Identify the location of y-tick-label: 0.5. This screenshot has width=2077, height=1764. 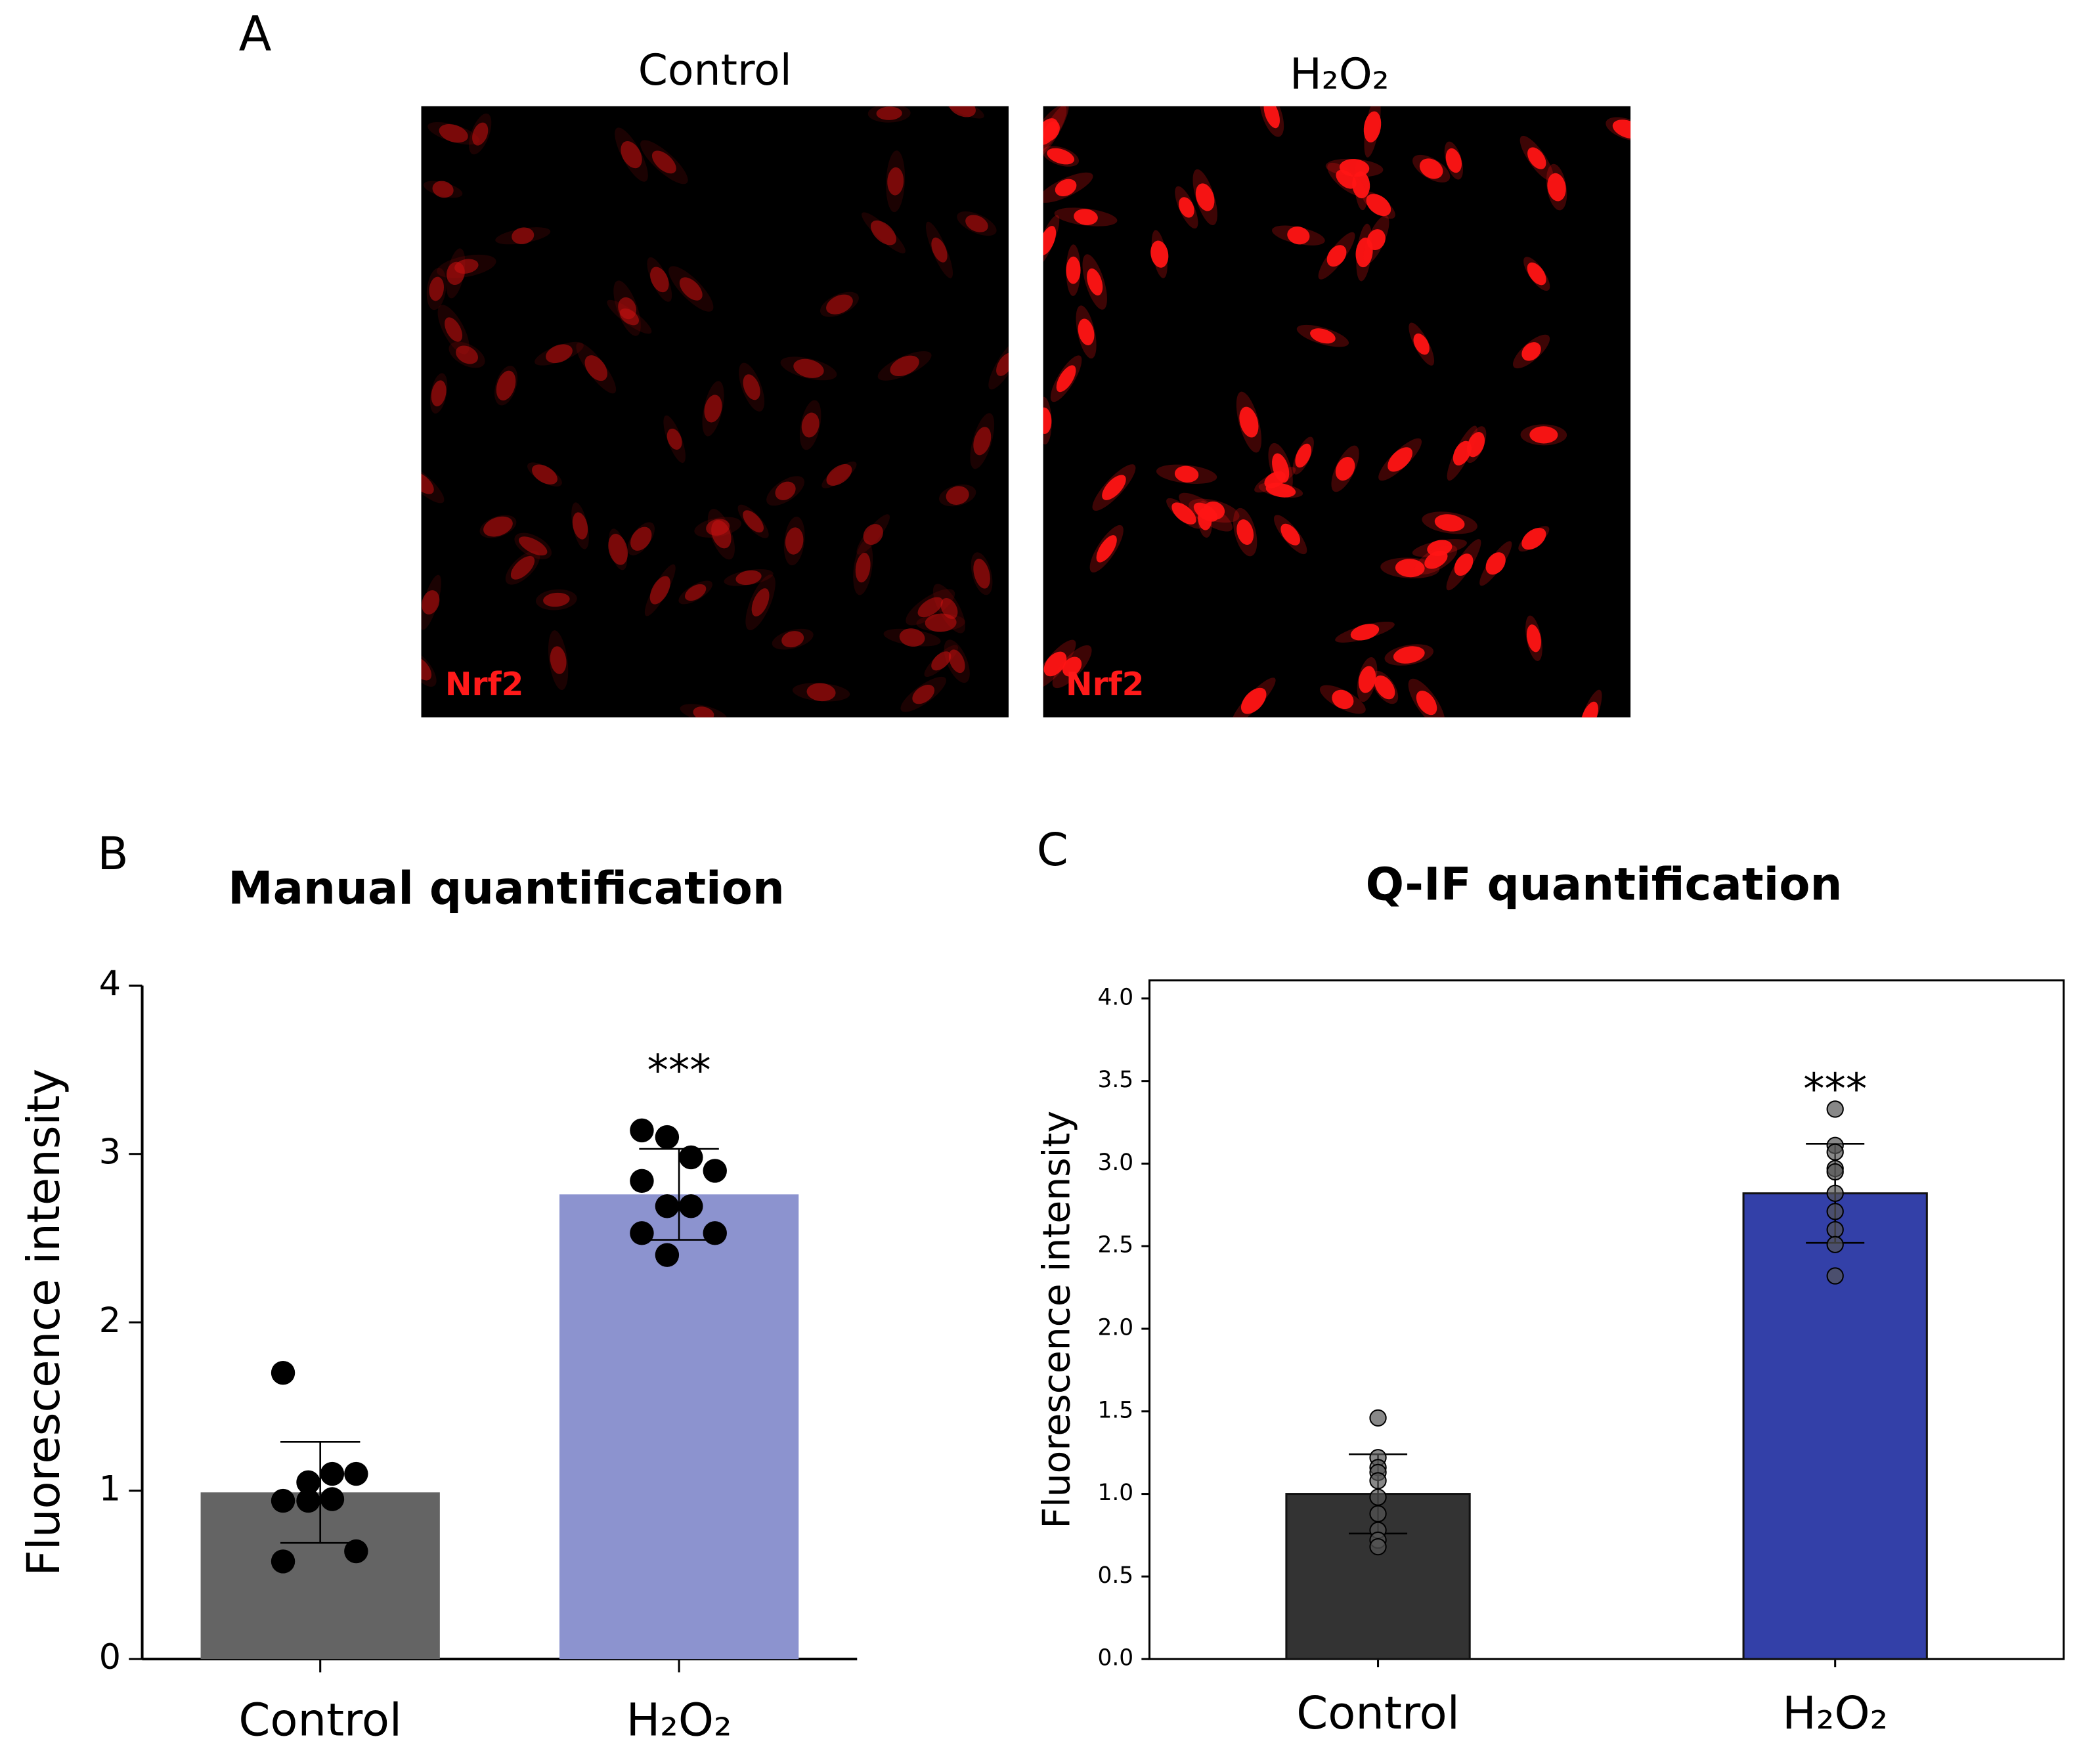
(1116, 1576).